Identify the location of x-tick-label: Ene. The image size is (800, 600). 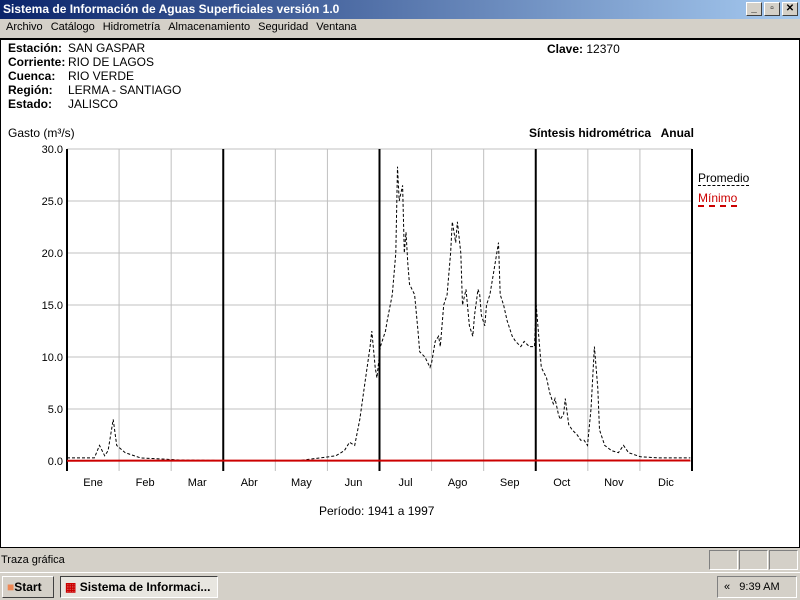
(93, 483).